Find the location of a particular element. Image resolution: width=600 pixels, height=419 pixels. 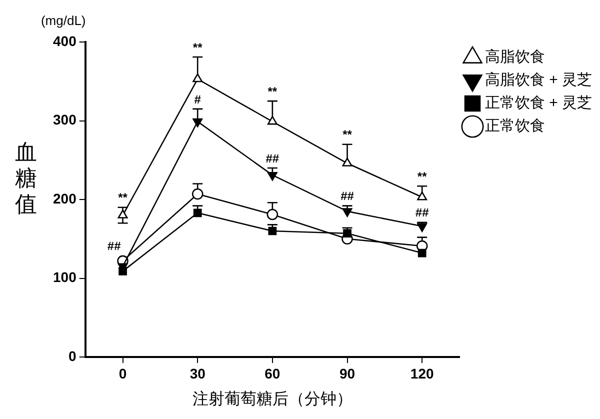

x-axis-title: 注射葡萄糖后（分钟） is located at coordinates (272, 399).